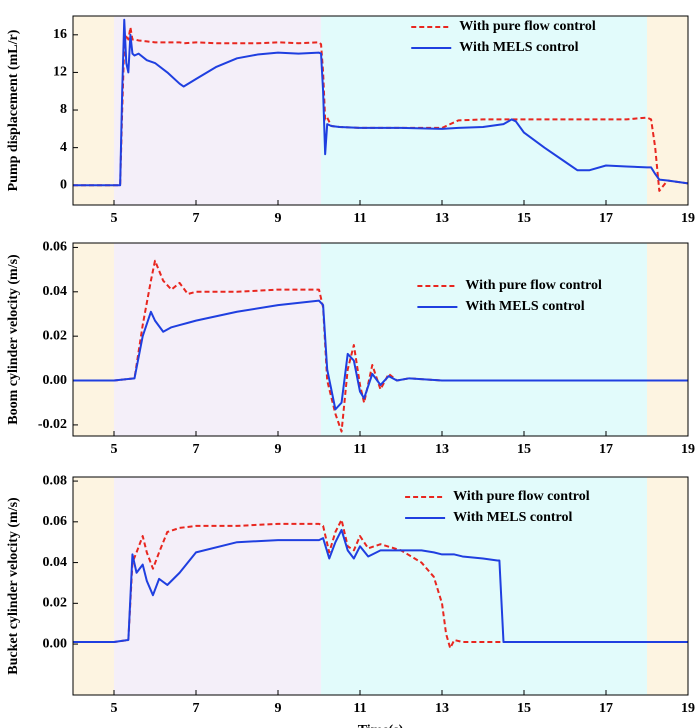  I want to click on y-axis-label: Boom cylinder velocity (m/s), so click(13, 339).